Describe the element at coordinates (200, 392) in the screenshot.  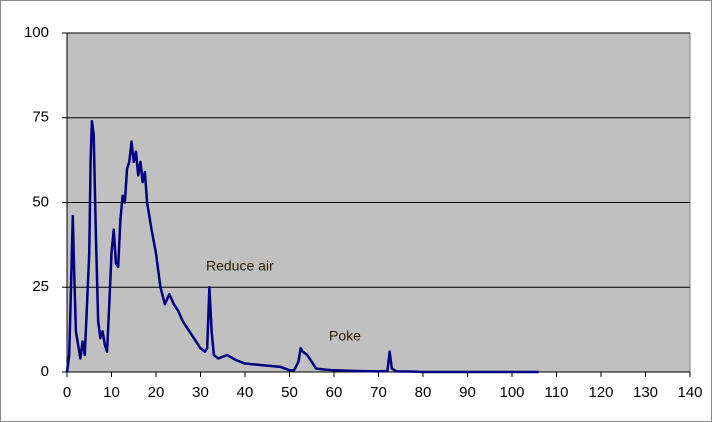
I see `x-tick-label: 30` at that location.